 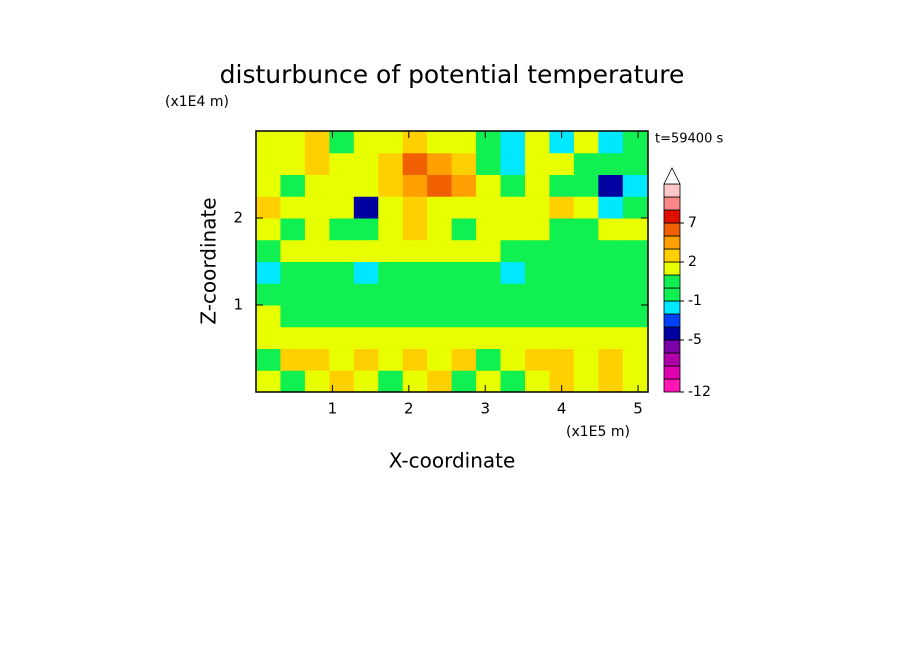 I want to click on chart-title: disturbunce of potential temperature, so click(x=452, y=74).